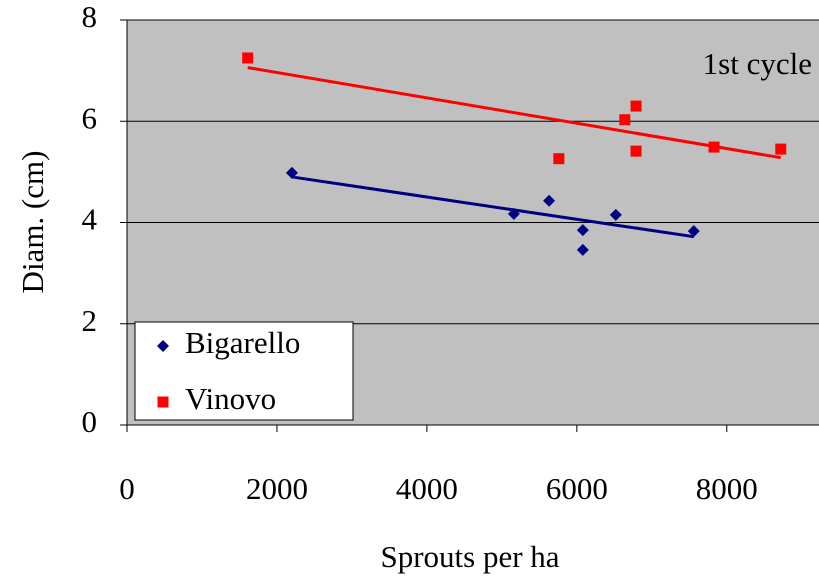 The width and height of the screenshot is (819, 585). I want to click on y-tick-label: 6, so click(90, 117).